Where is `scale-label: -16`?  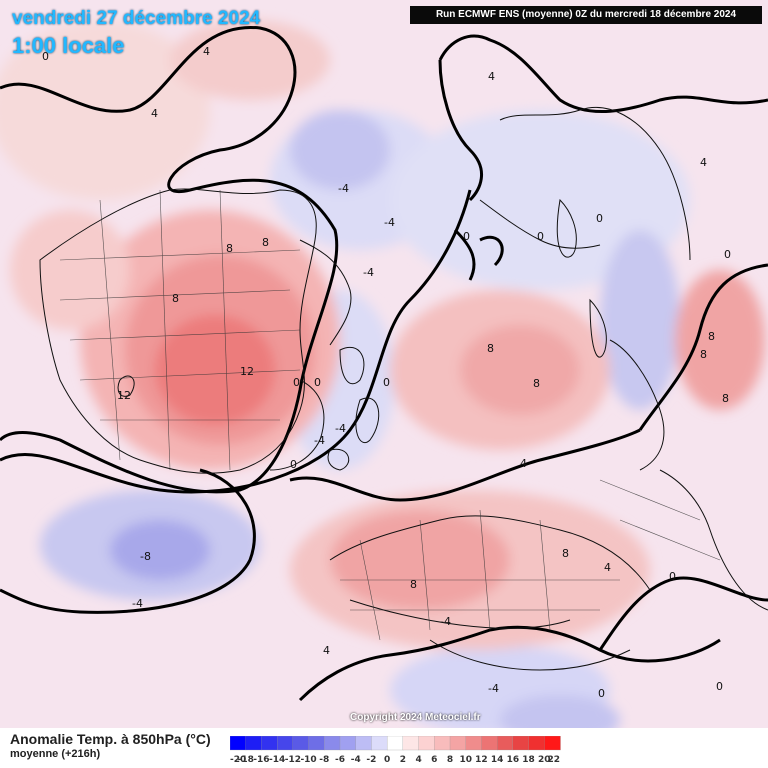
scale-label: -16 is located at coordinates (261, 760).